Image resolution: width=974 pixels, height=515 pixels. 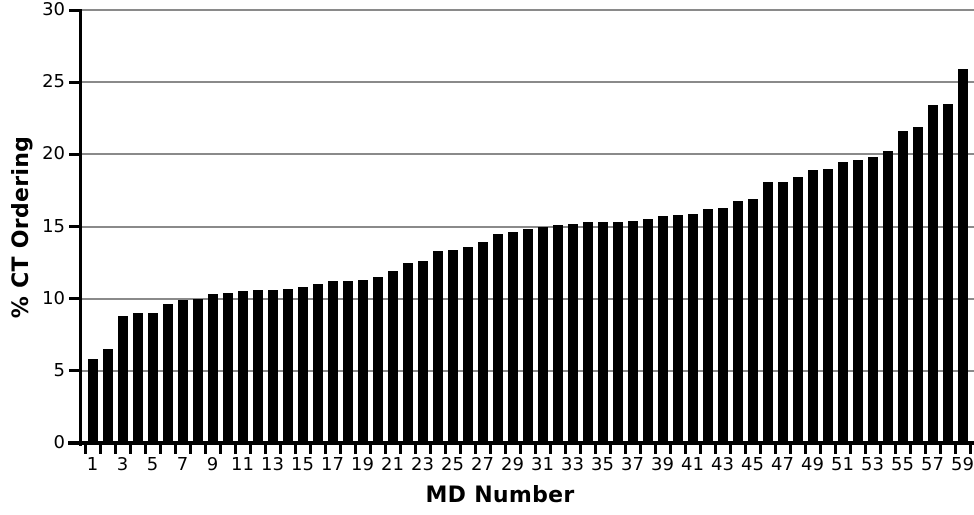 What do you see at coordinates (722, 464) in the screenshot?
I see `x-tick-label-43: 43` at bounding box center [722, 464].